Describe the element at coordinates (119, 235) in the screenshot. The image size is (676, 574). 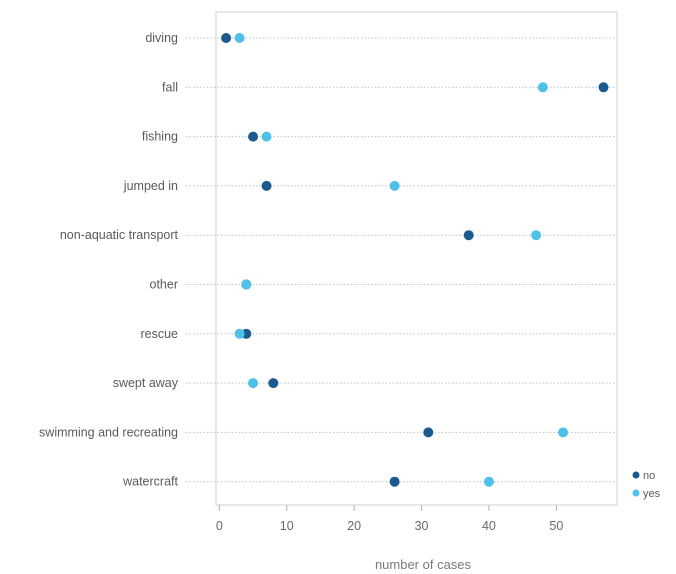
I see `category-label: non-aquatic transport` at that location.